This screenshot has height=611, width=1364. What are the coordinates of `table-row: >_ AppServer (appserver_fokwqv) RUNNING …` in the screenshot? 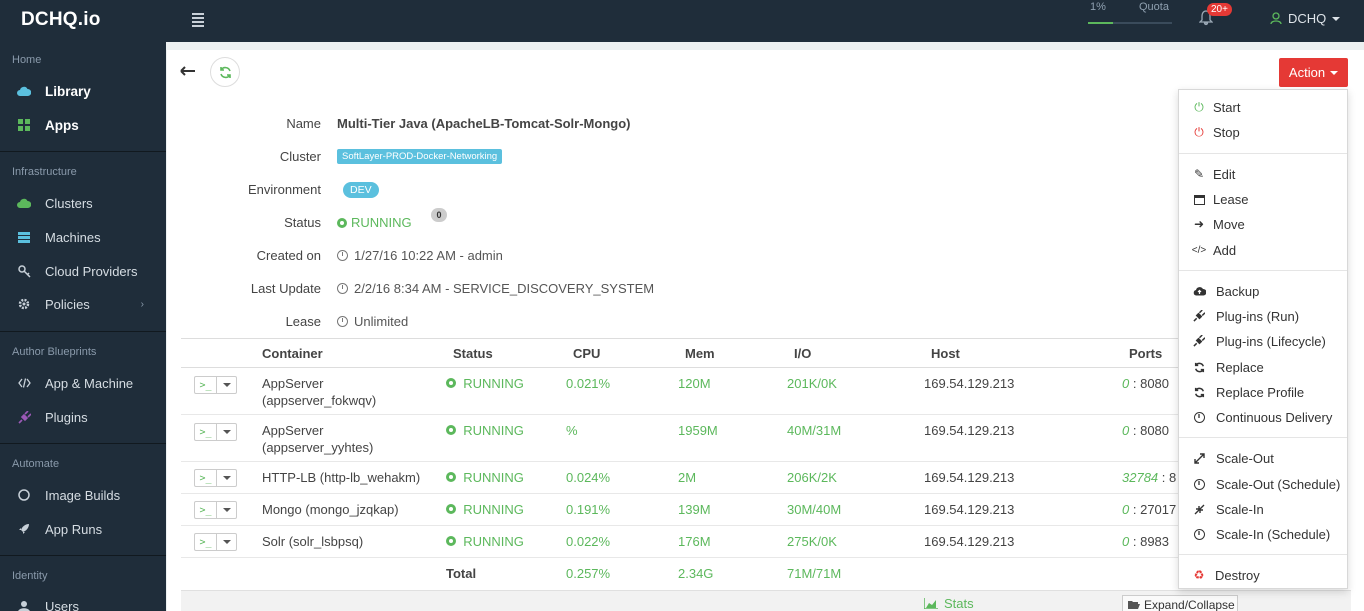 It's located at (681, 391).